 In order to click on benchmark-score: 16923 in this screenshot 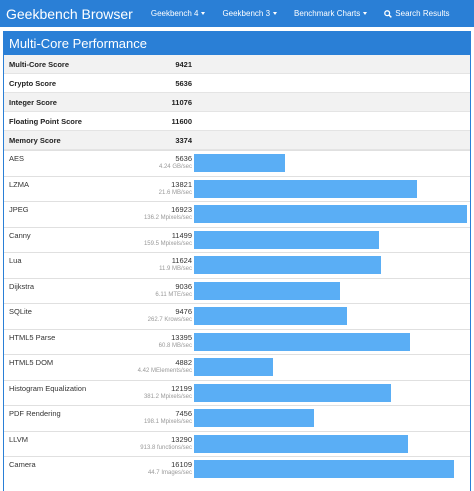, I will do `click(181, 209)`.